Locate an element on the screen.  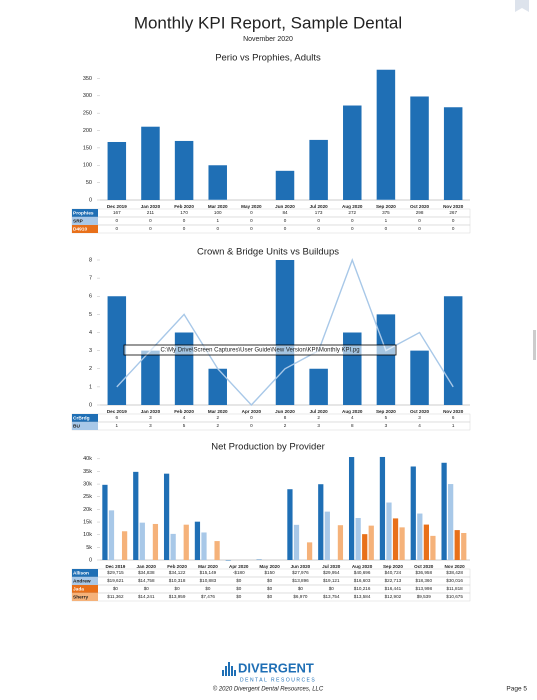
scrollbar is located at coordinates (534, 345).